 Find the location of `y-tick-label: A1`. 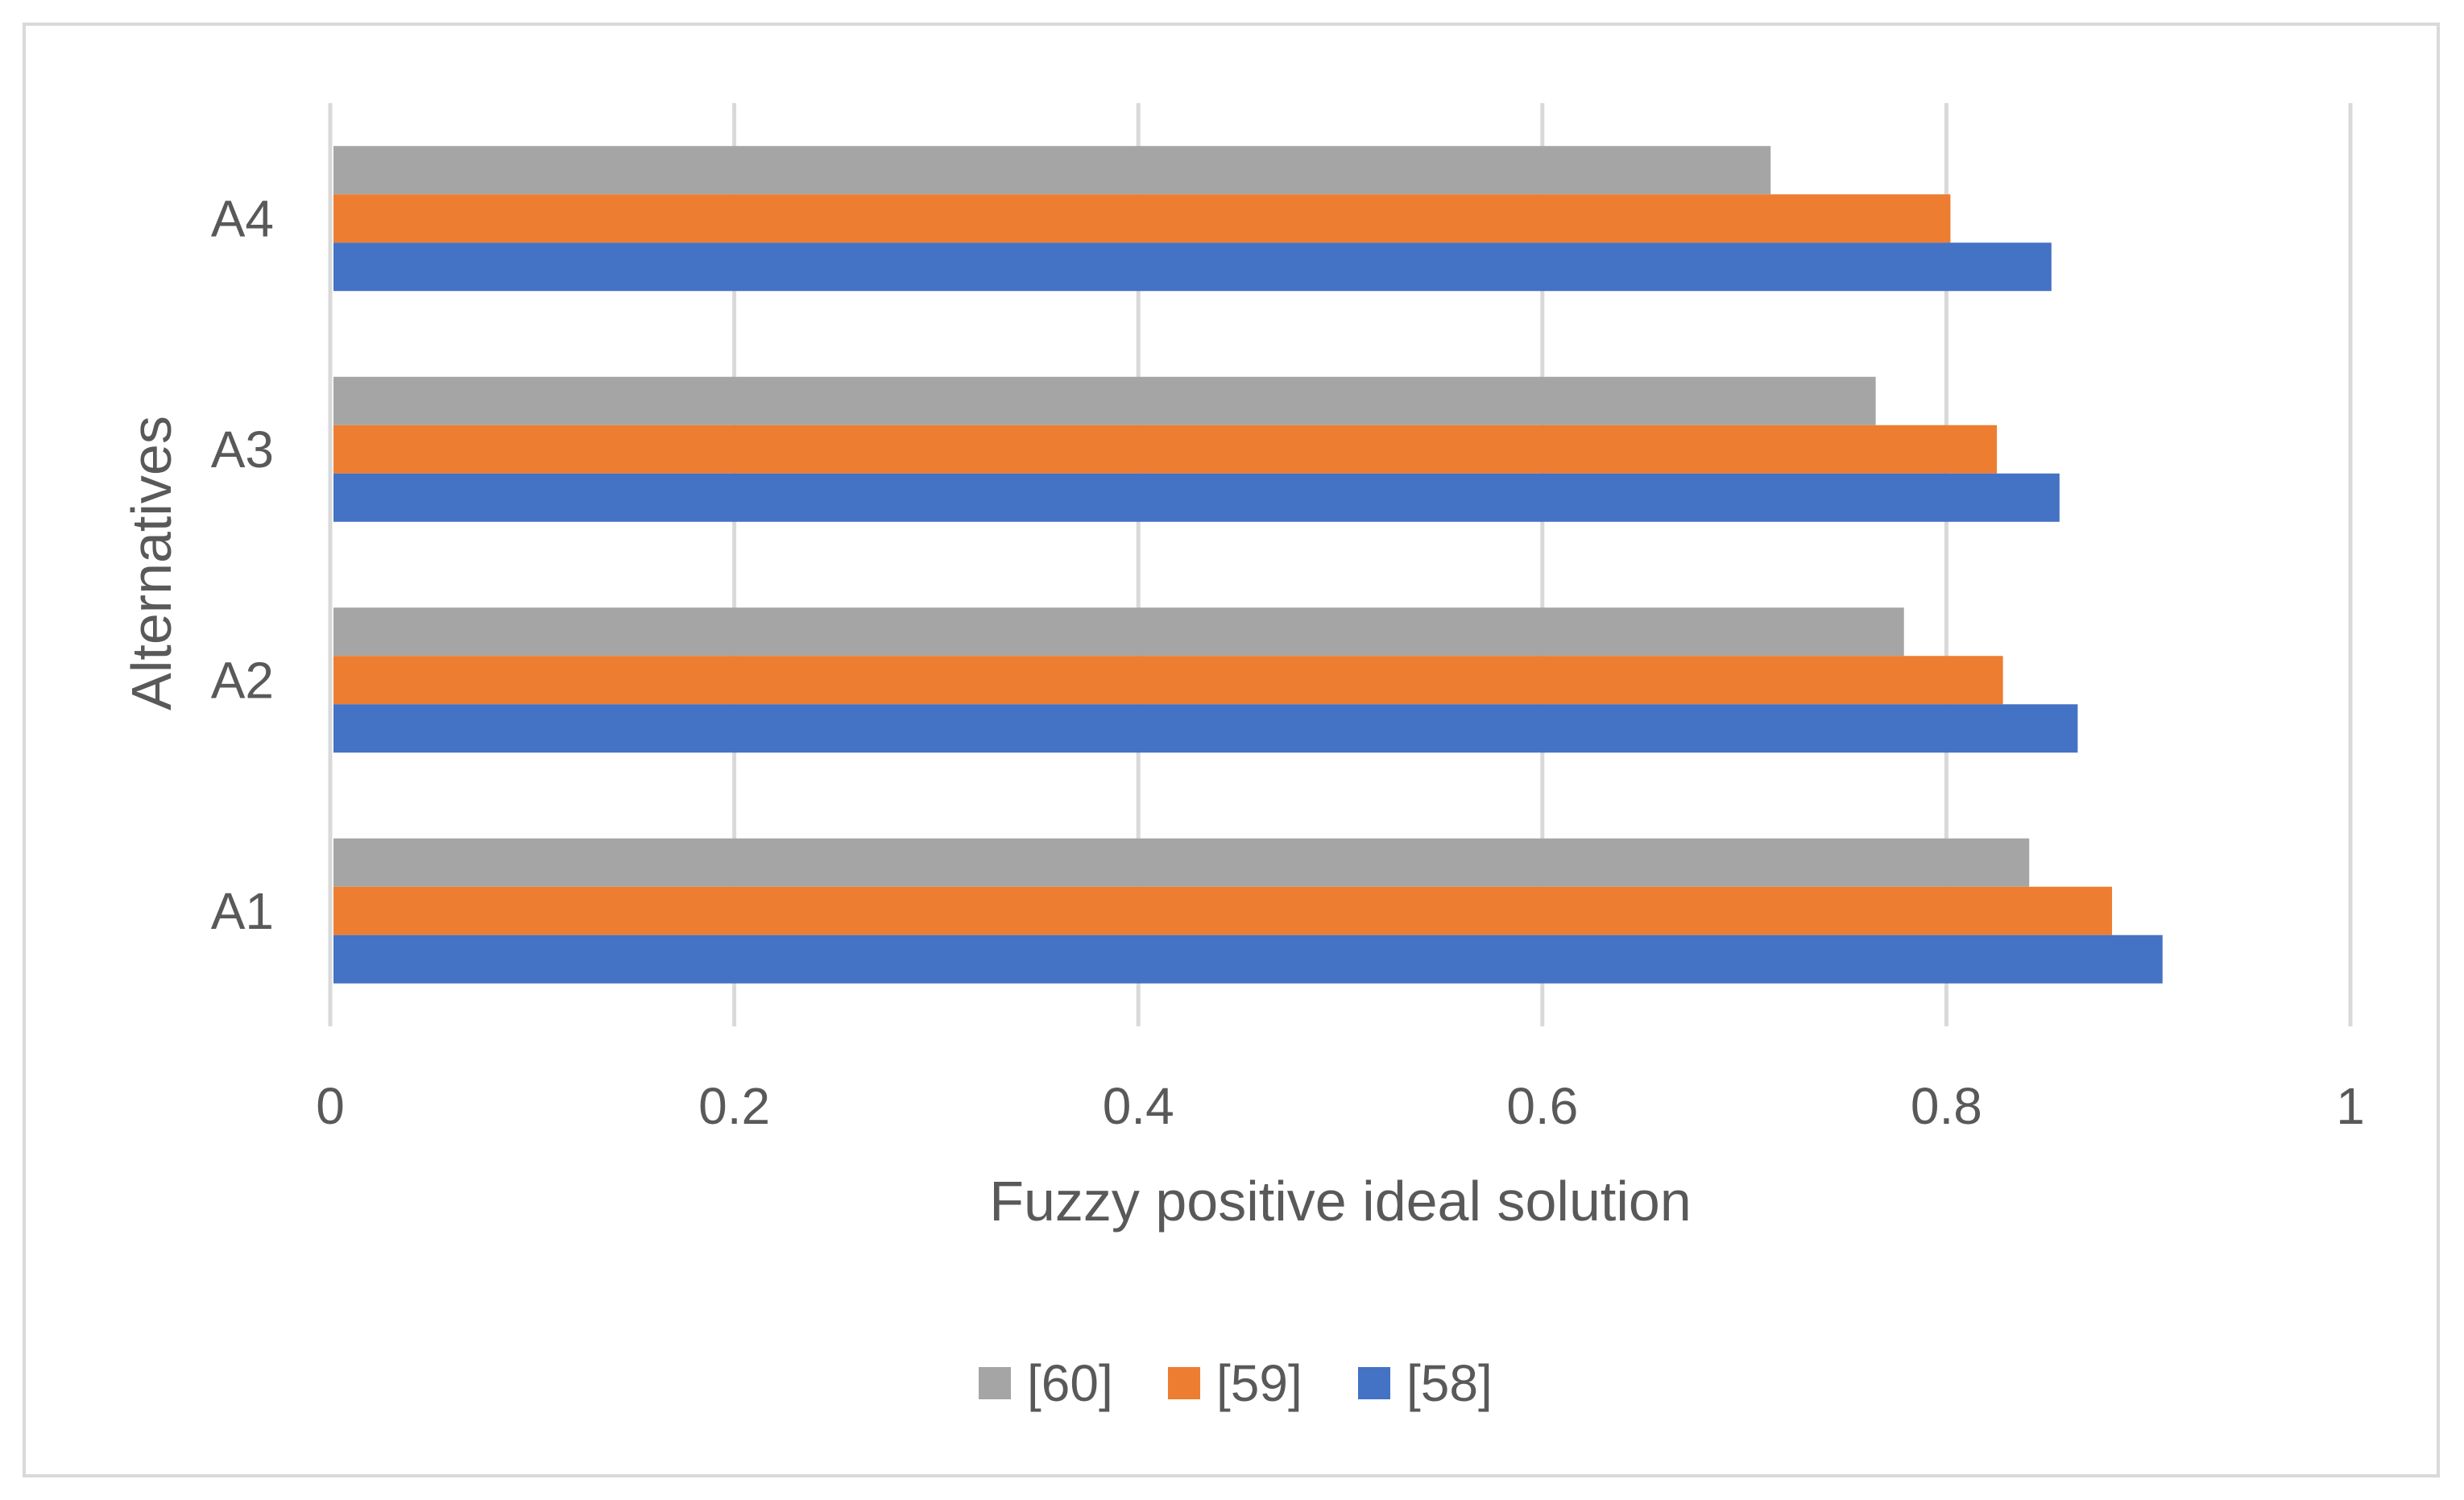

y-tick-label: A1 is located at coordinates (242, 911).